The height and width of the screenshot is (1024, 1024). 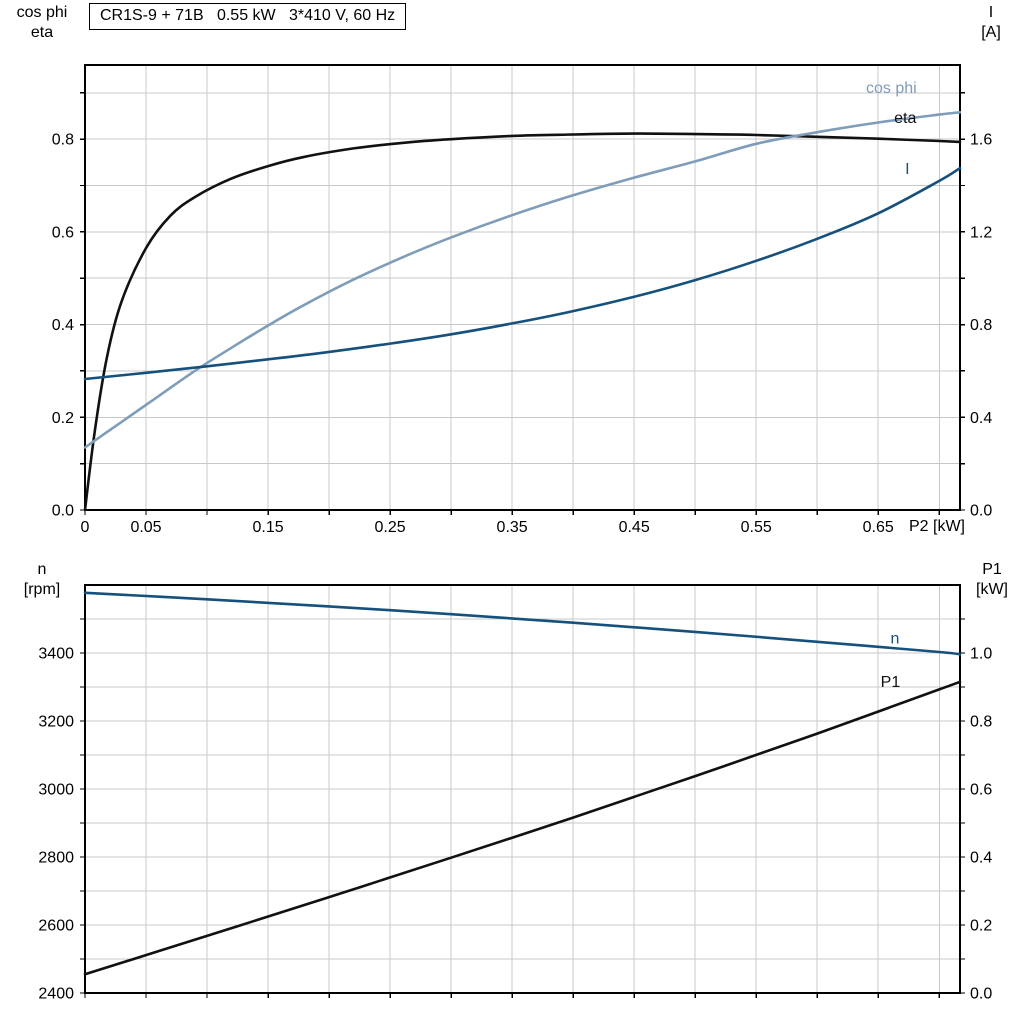 What do you see at coordinates (981, 790) in the screenshot?
I see `right-tick-label: 0.6` at bounding box center [981, 790].